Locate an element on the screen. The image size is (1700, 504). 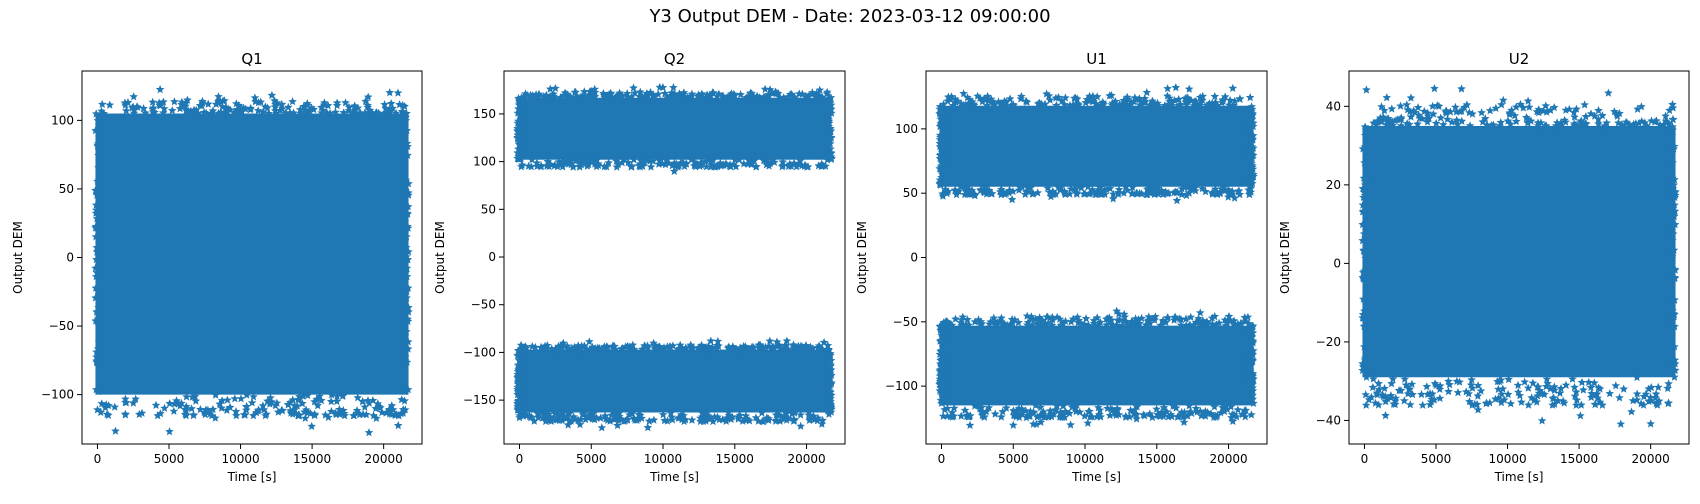
y-tick-label: 20 is located at coordinates (1333, 185).